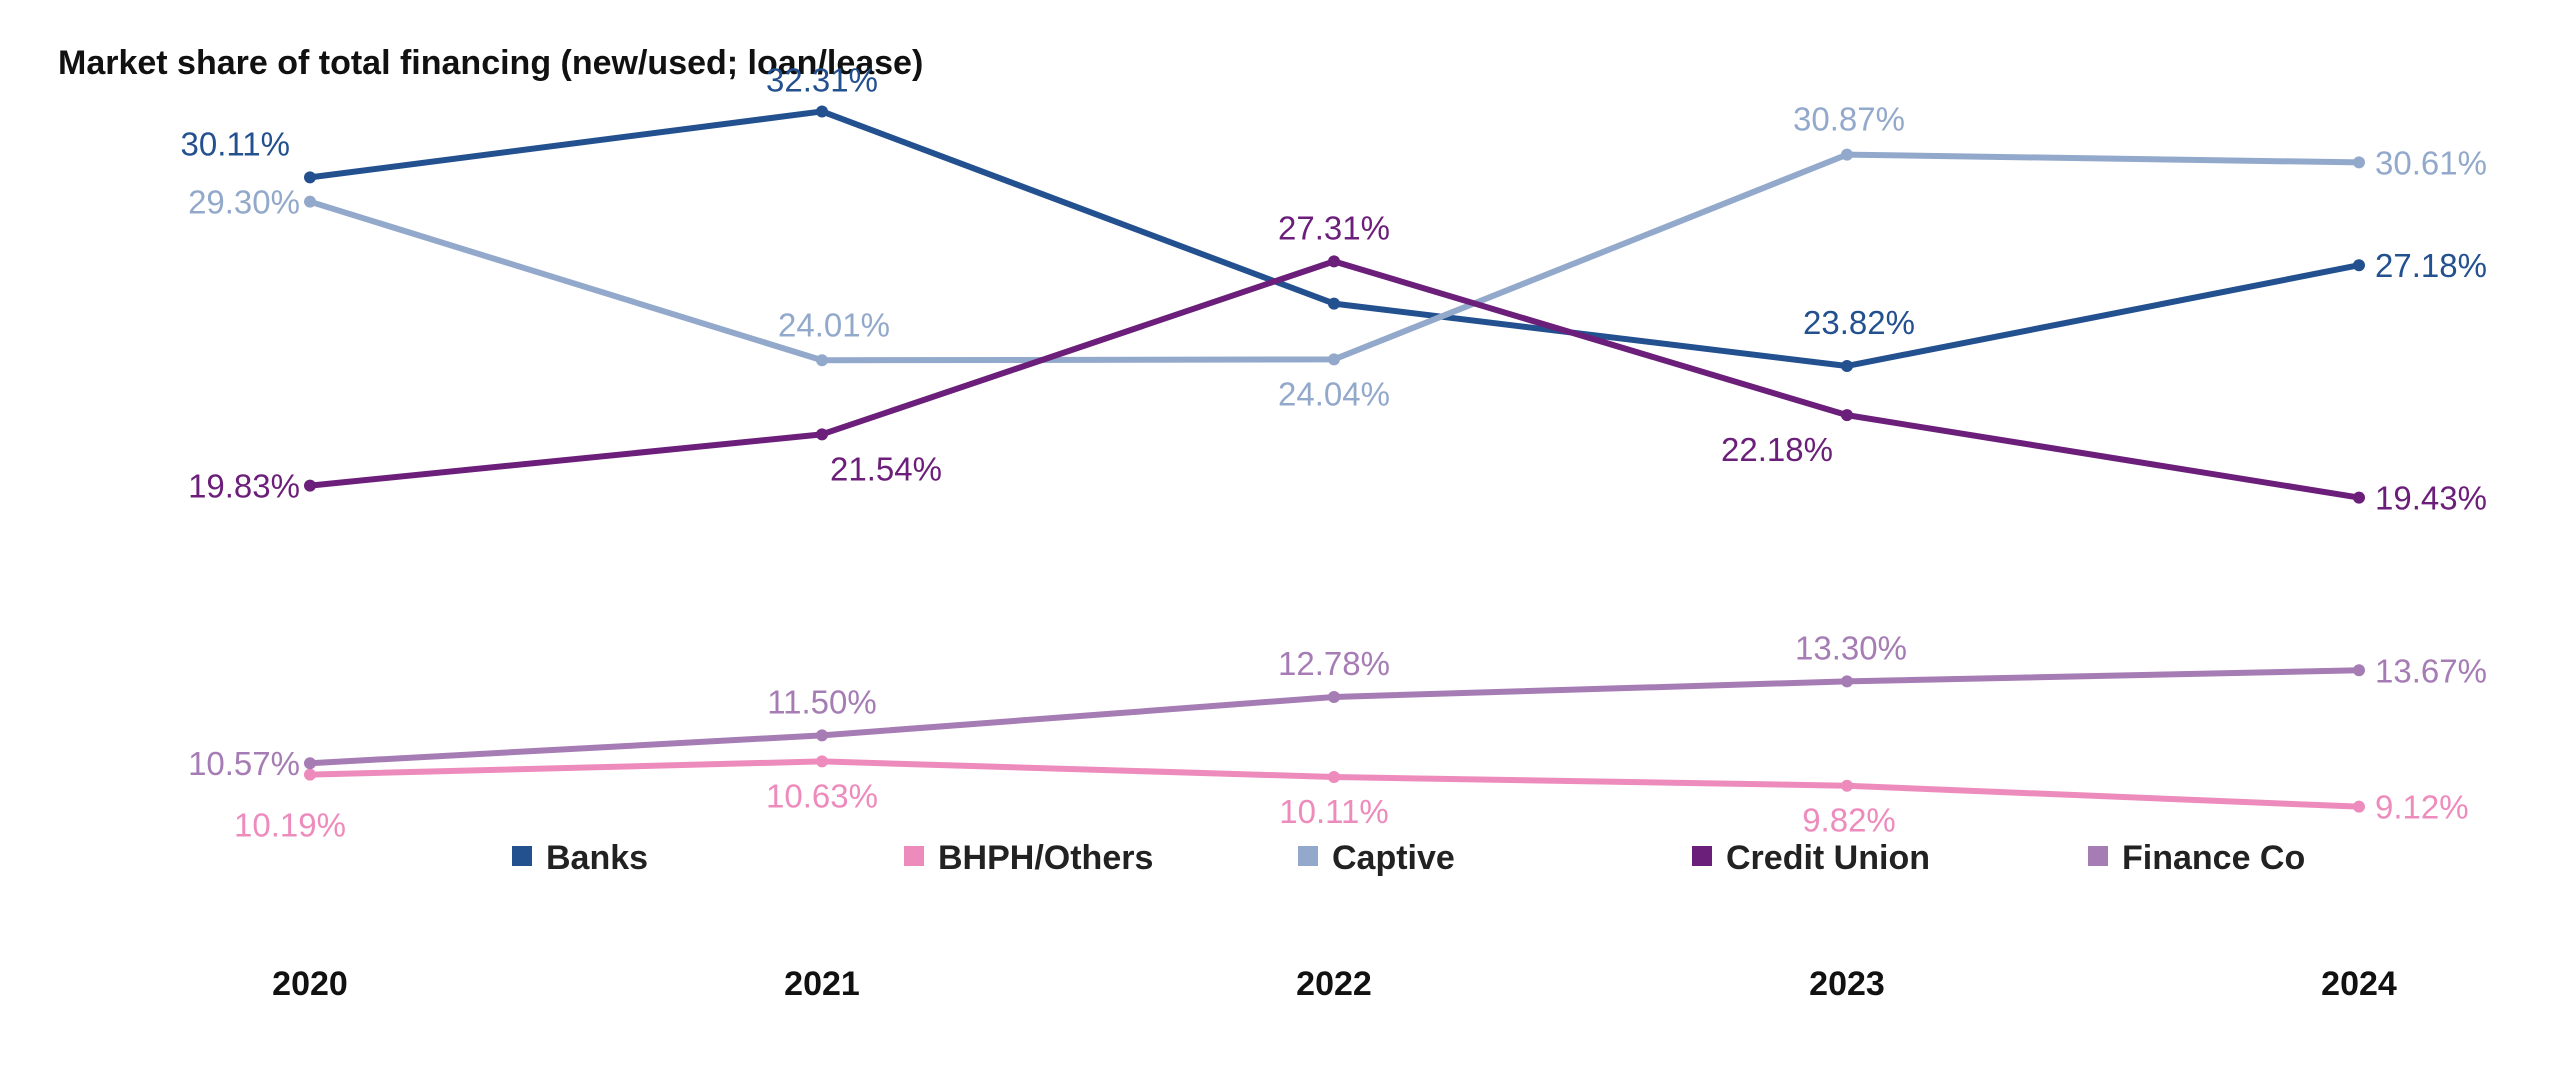 The height and width of the screenshot is (1090, 2560). Describe the element at coordinates (1334, 227) in the screenshot. I see `credit-union-data-label: 27.31%` at that location.